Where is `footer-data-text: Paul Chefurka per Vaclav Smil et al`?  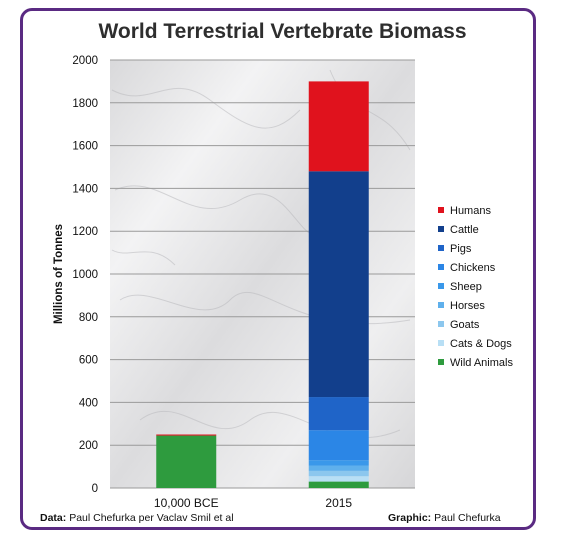 footer-data-text: Paul Chefurka per Vaclav Smil et al is located at coordinates (151, 518).